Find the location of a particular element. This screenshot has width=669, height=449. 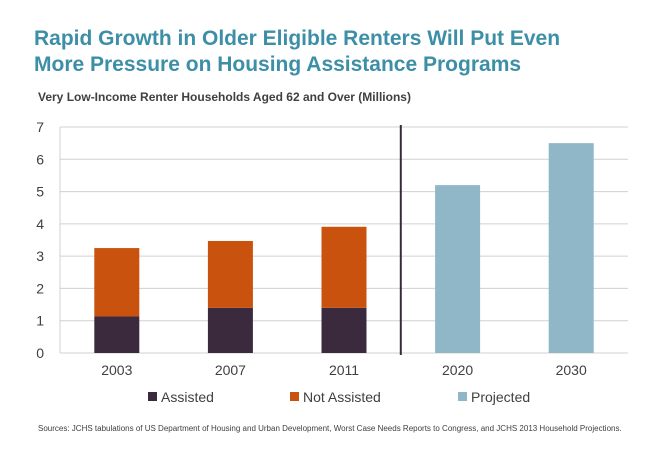

legend-item-not-assisted: Not Assisted is located at coordinates (335, 397).